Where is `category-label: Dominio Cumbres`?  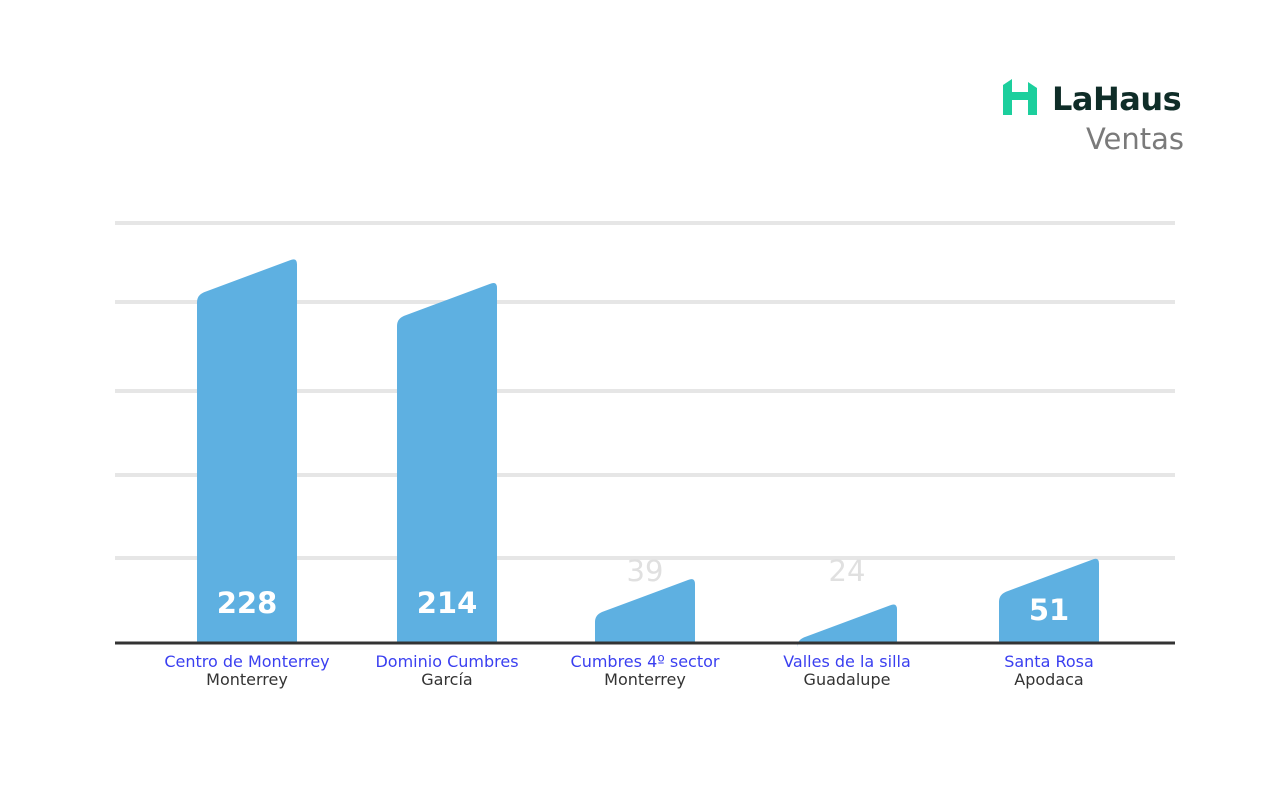
category-label: Dominio Cumbres is located at coordinates (446, 661).